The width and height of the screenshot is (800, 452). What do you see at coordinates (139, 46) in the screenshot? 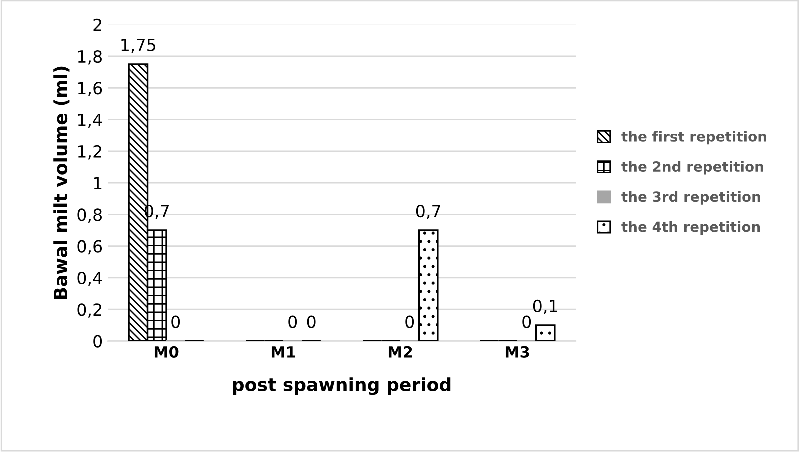
I see `data-label: 1,75` at bounding box center [139, 46].